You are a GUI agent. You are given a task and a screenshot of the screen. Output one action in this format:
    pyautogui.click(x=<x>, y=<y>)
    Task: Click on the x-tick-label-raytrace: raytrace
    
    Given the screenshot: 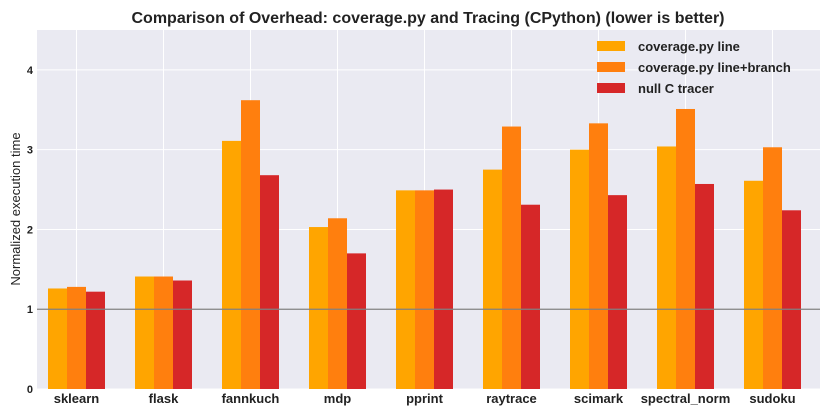 What is the action you would take?
    pyautogui.click(x=511, y=398)
    